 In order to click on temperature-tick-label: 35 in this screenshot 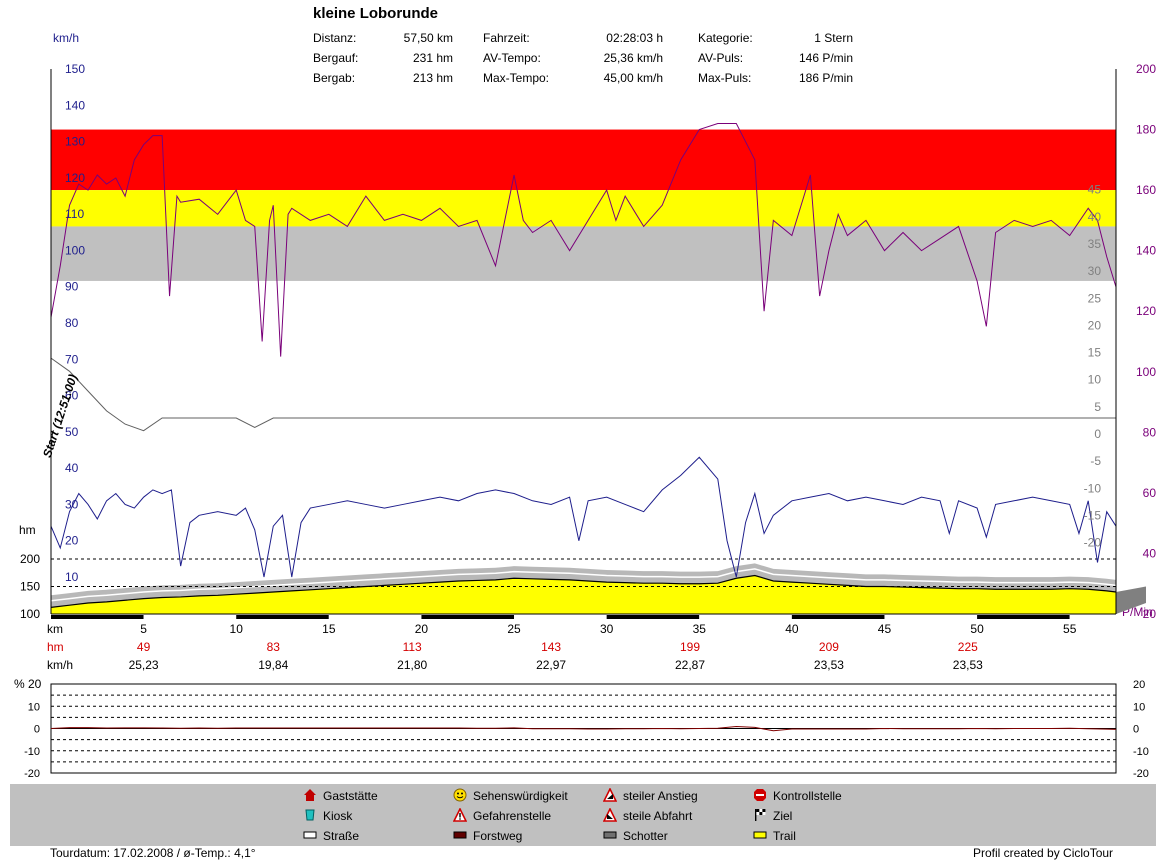, I will do `click(1095, 244)`.